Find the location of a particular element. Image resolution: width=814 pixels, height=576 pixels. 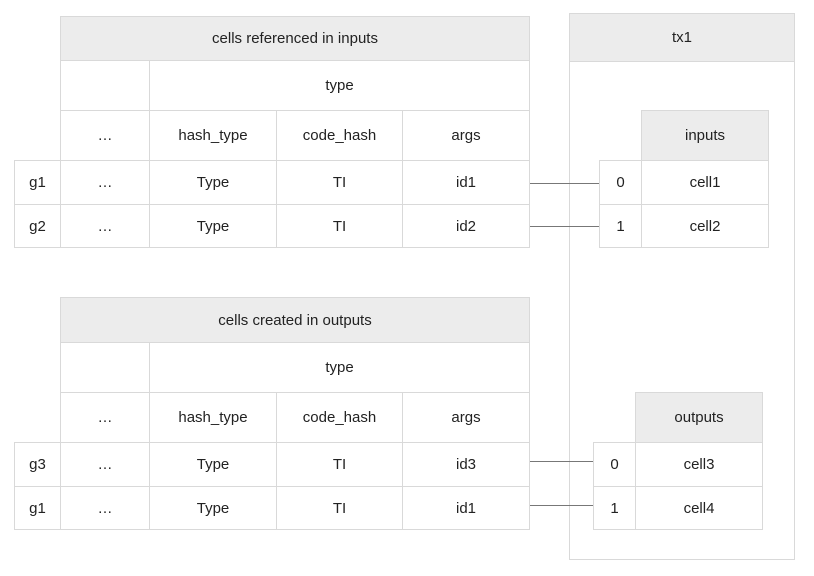

outputs-row-cell: id1 is located at coordinates (466, 508).